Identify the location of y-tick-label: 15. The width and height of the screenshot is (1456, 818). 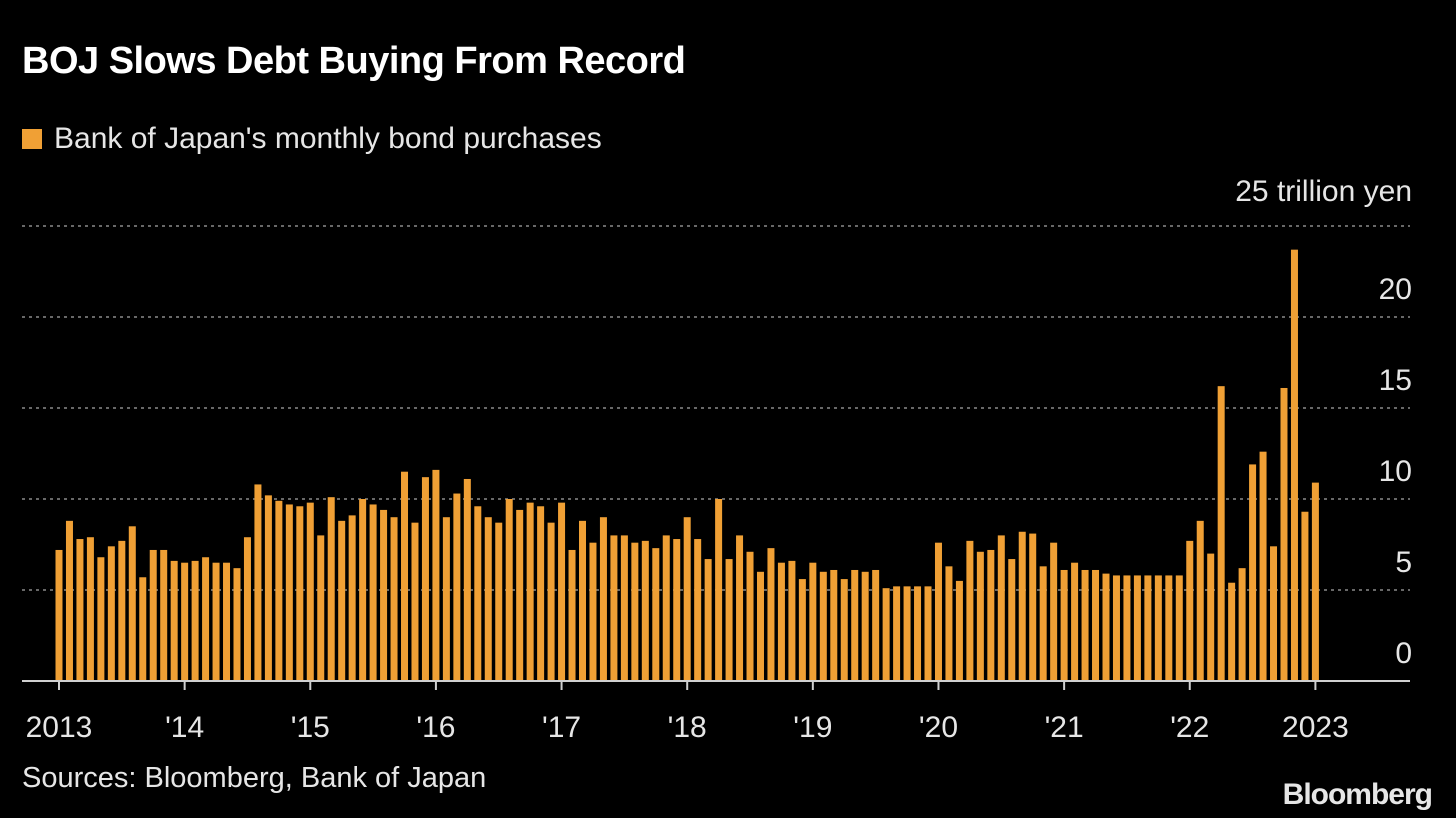
(1395, 380).